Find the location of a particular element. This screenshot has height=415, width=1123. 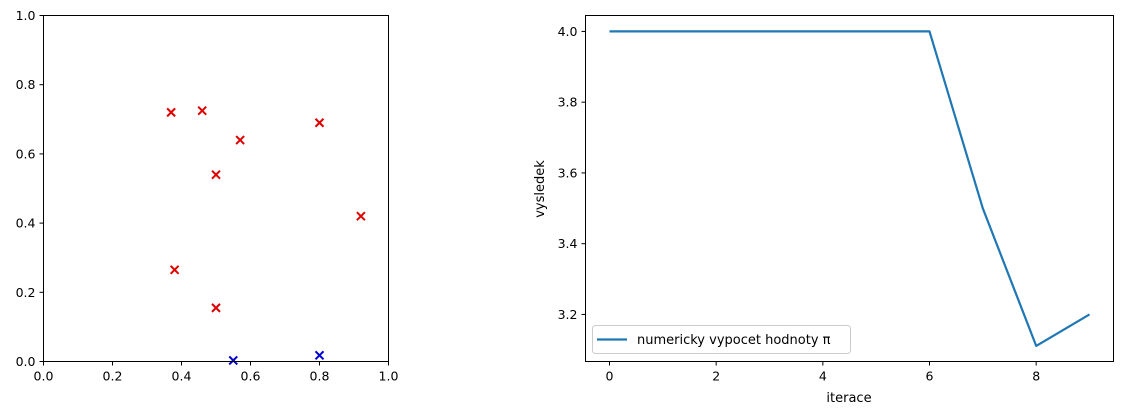

line-x-tick-label: 6 is located at coordinates (930, 376).